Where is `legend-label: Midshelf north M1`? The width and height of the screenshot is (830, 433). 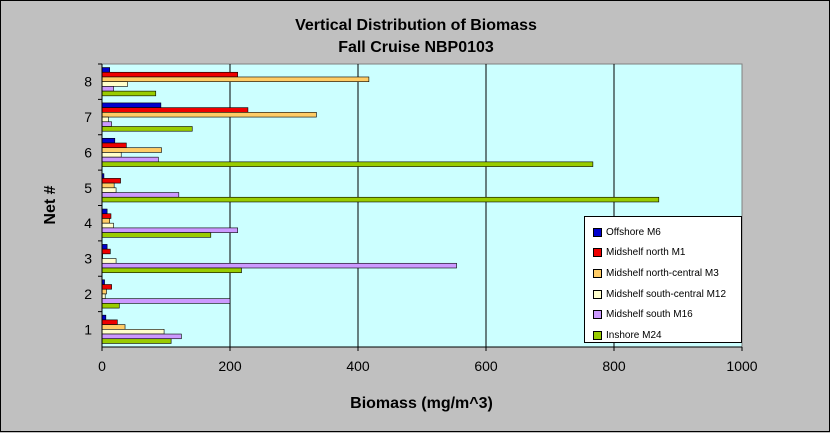 legend-label: Midshelf north M1 is located at coordinates (646, 253).